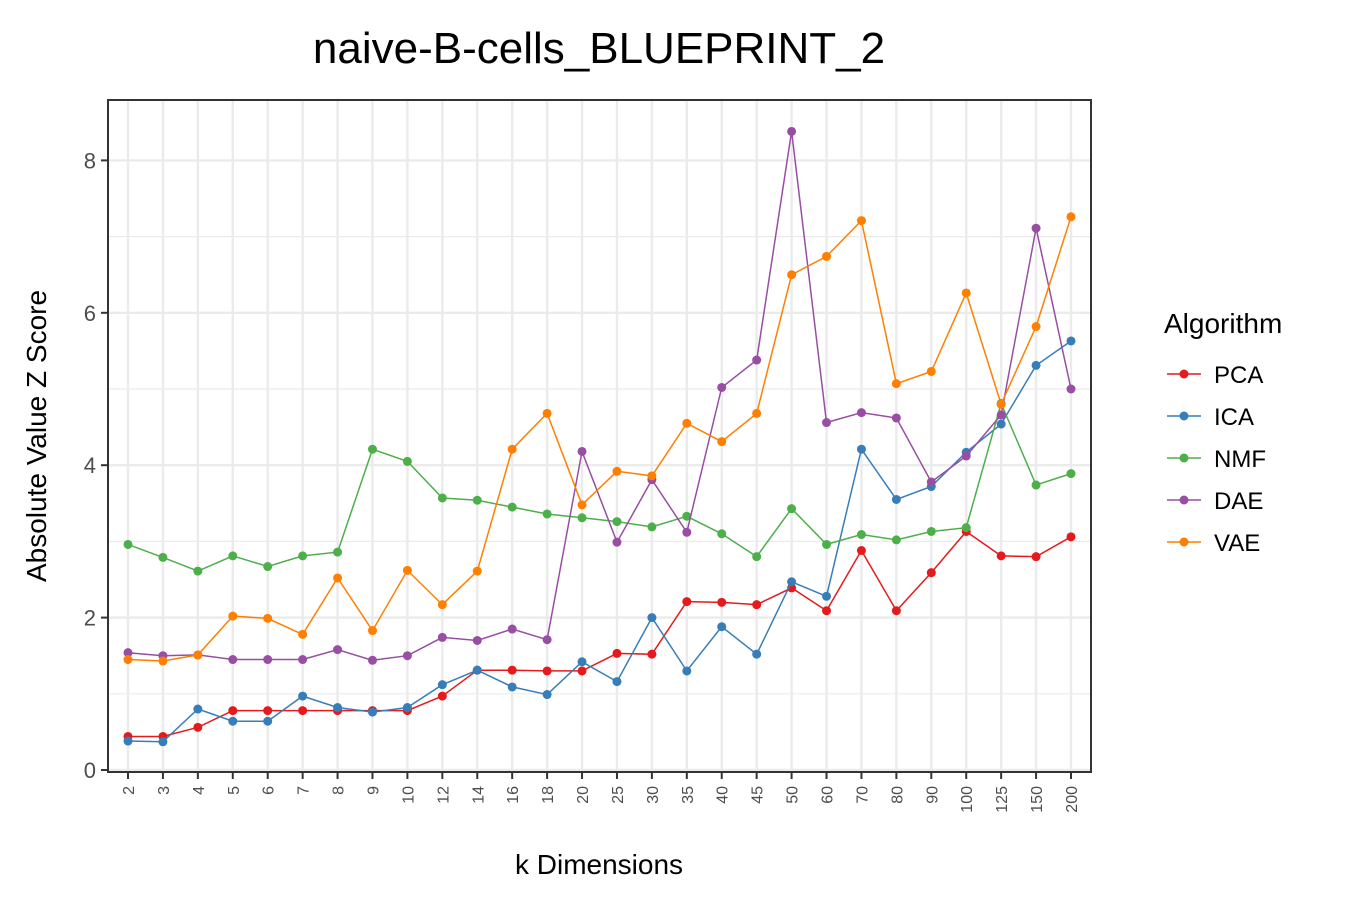  Describe the element at coordinates (1213, 543) in the screenshot. I see `legend-item-vae: VAE` at that location.